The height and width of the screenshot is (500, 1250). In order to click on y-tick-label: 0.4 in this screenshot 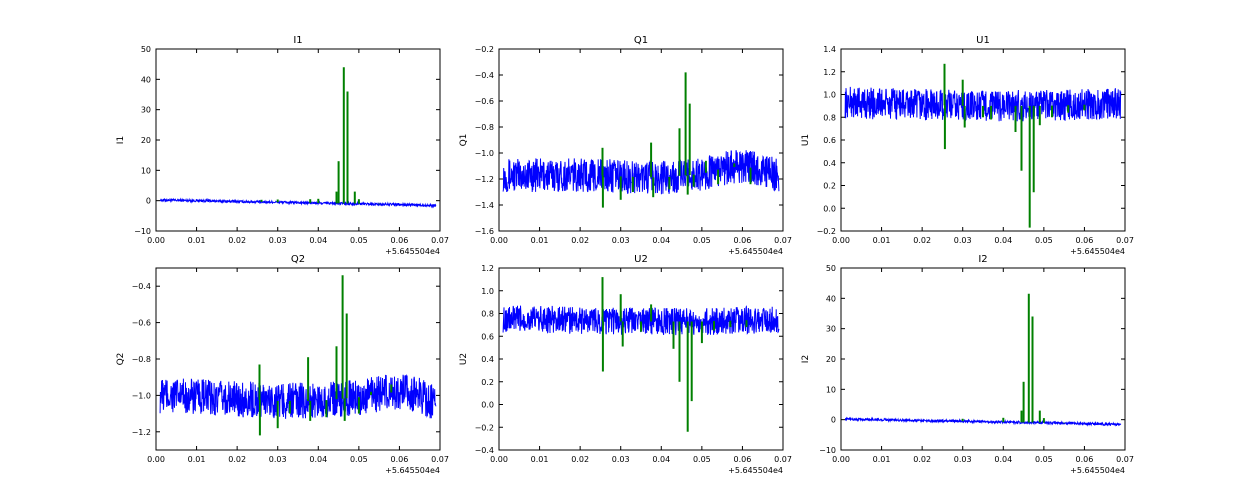, I will do `click(829, 163)`.